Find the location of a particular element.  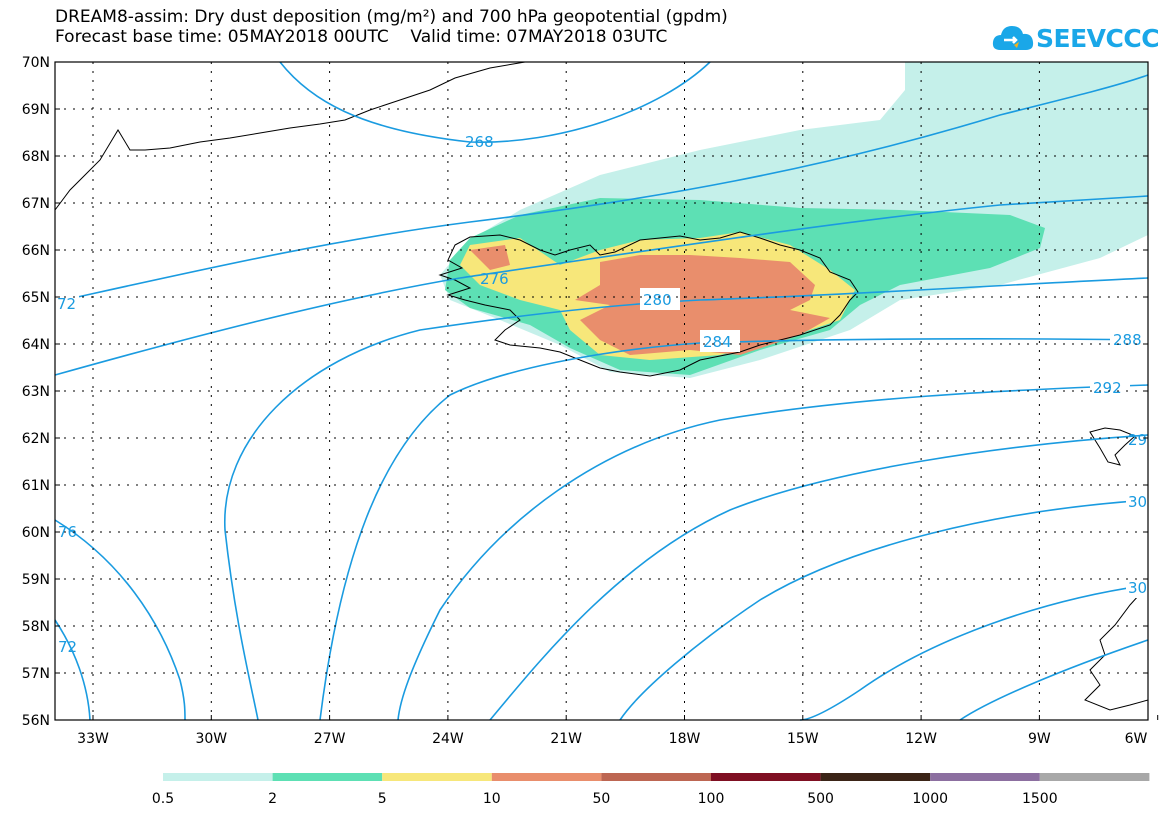

contour-label-304: 30 is located at coordinates (1137, 588).